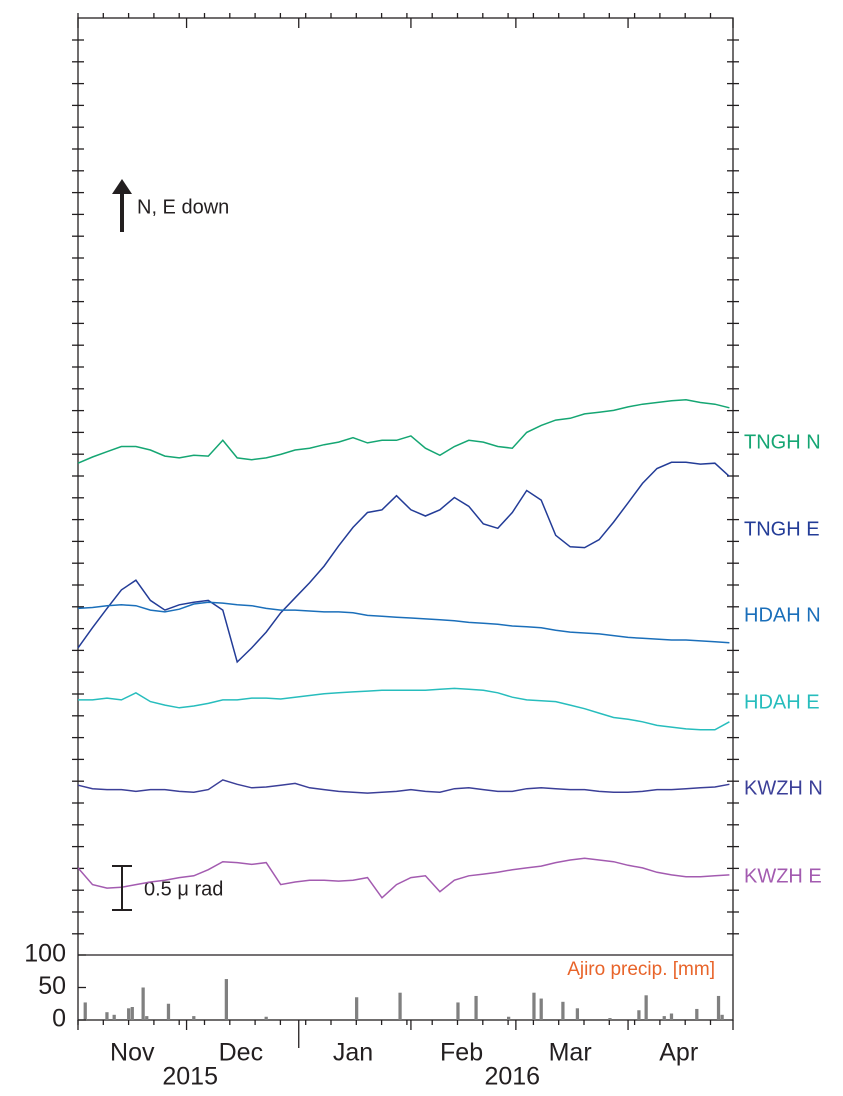  Describe the element at coordinates (241, 1053) in the screenshot. I see `month-label: Dec` at that location.